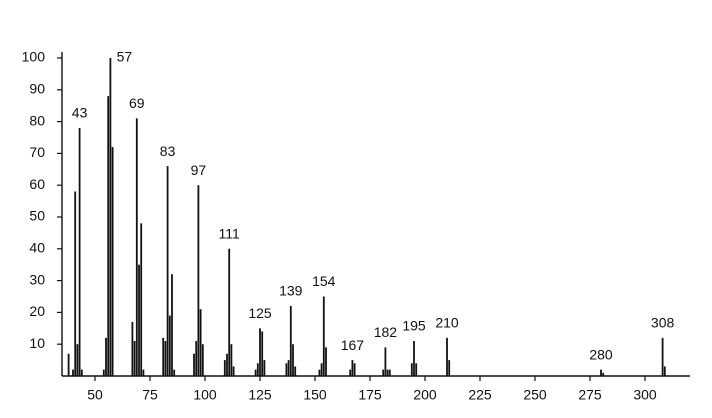 The height and width of the screenshot is (418, 712). I want to click on x-tick-label: 275, so click(590, 395).